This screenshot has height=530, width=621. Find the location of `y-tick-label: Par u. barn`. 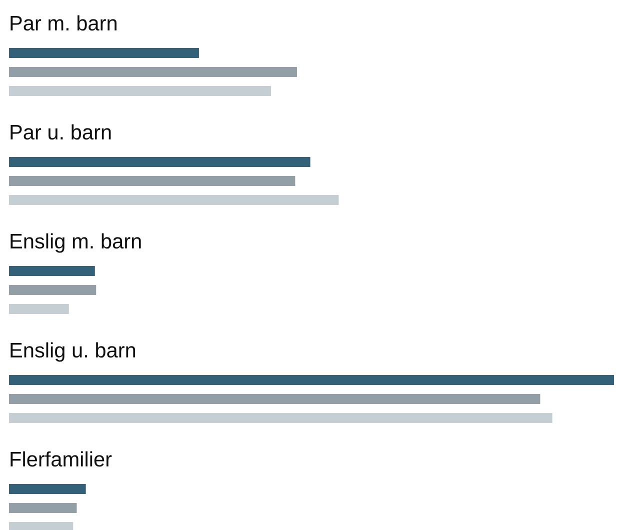

y-tick-label: Par u. barn is located at coordinates (60, 132).